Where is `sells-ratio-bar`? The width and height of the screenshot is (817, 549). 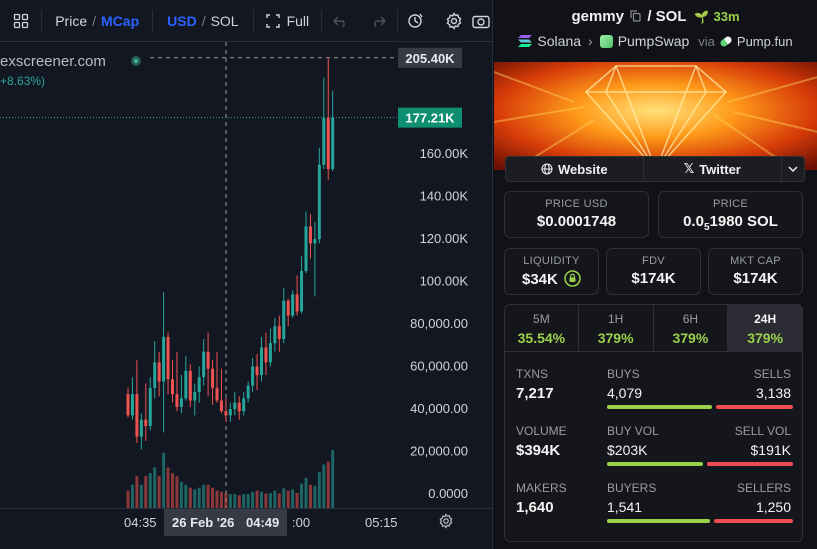 sells-ratio-bar is located at coordinates (754, 407).